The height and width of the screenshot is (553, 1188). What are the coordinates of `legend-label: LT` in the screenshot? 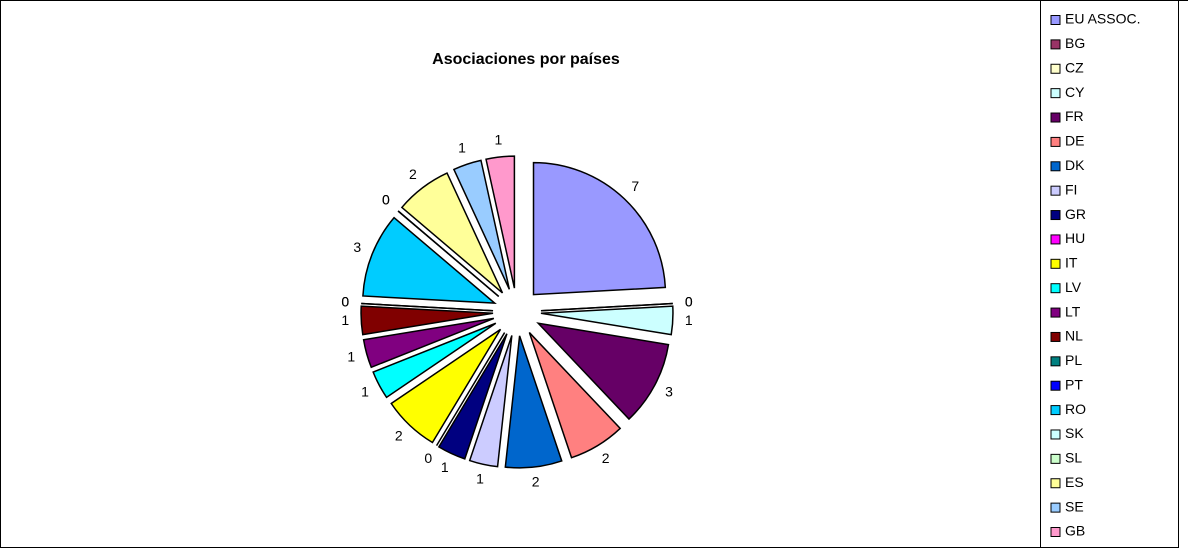 It's located at (1073, 311).